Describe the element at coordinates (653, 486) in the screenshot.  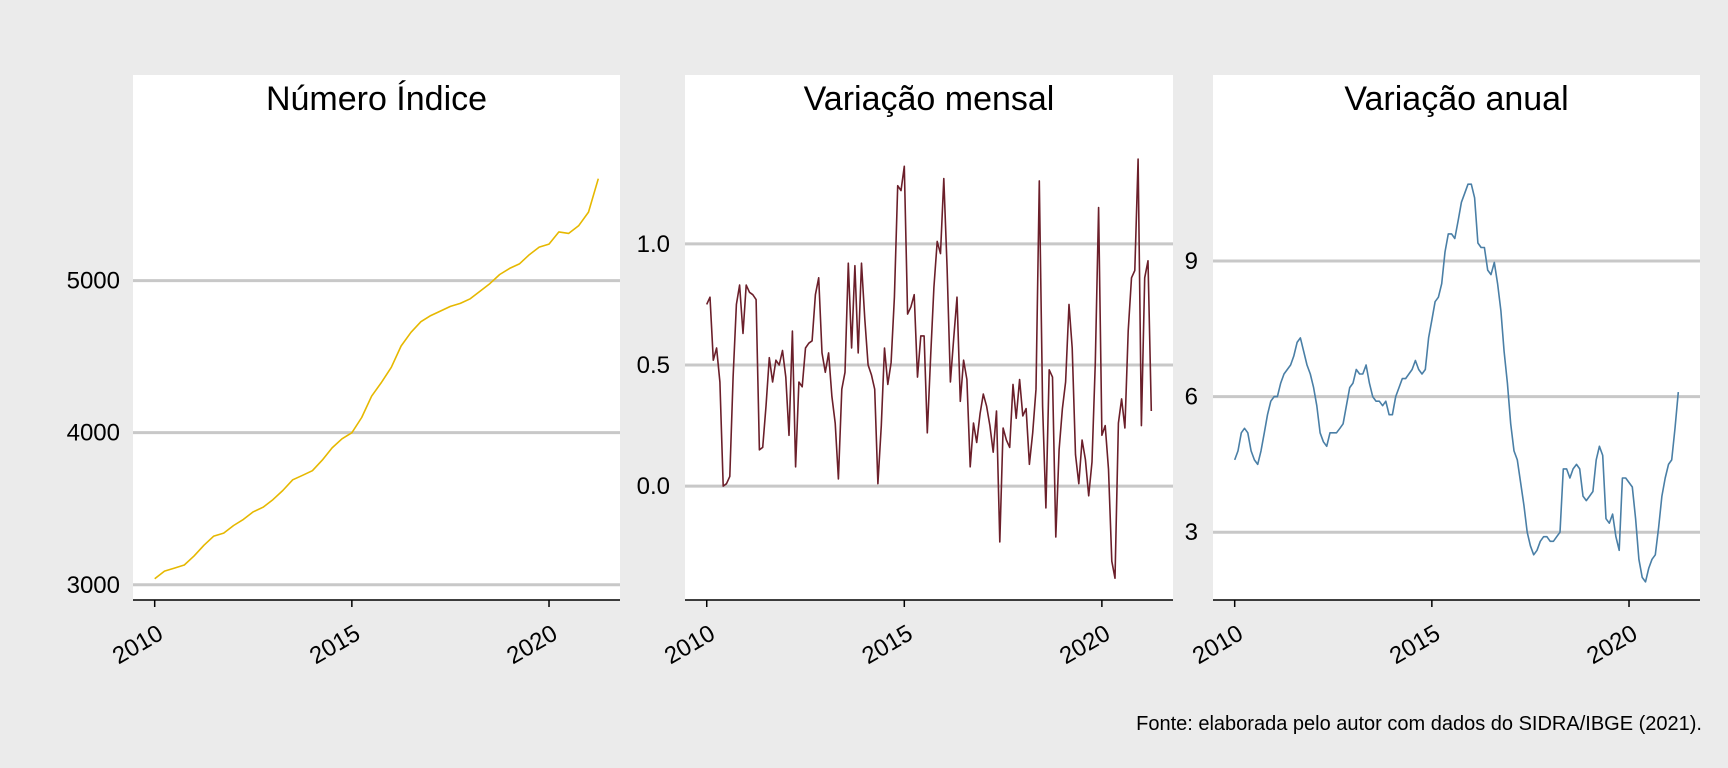
I see `y-tick-label: 0.0` at that location.